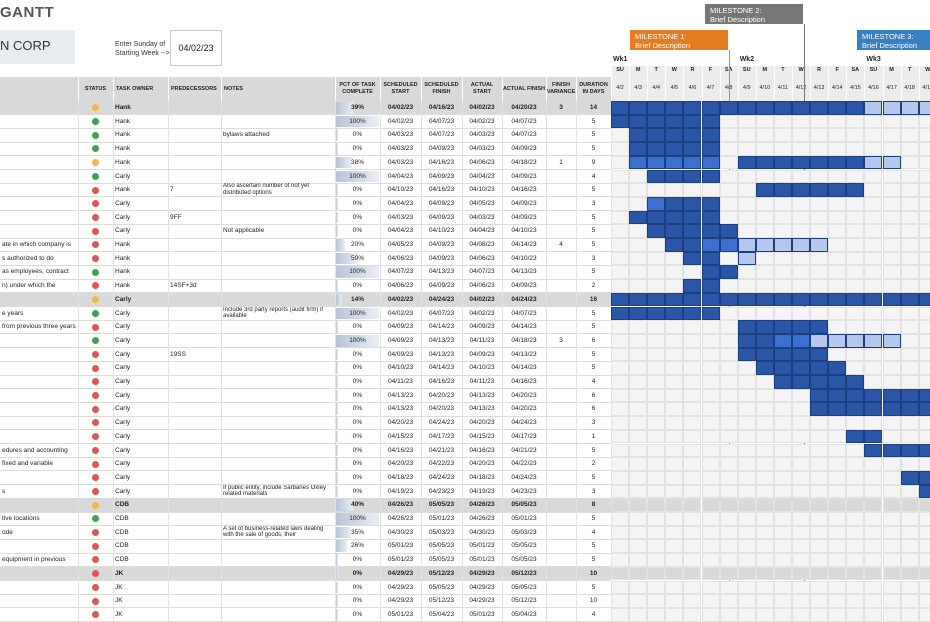  What do you see at coordinates (441, 88) in the screenshot?
I see `column-header-sf: SCHEDULED FINISH` at bounding box center [441, 88].